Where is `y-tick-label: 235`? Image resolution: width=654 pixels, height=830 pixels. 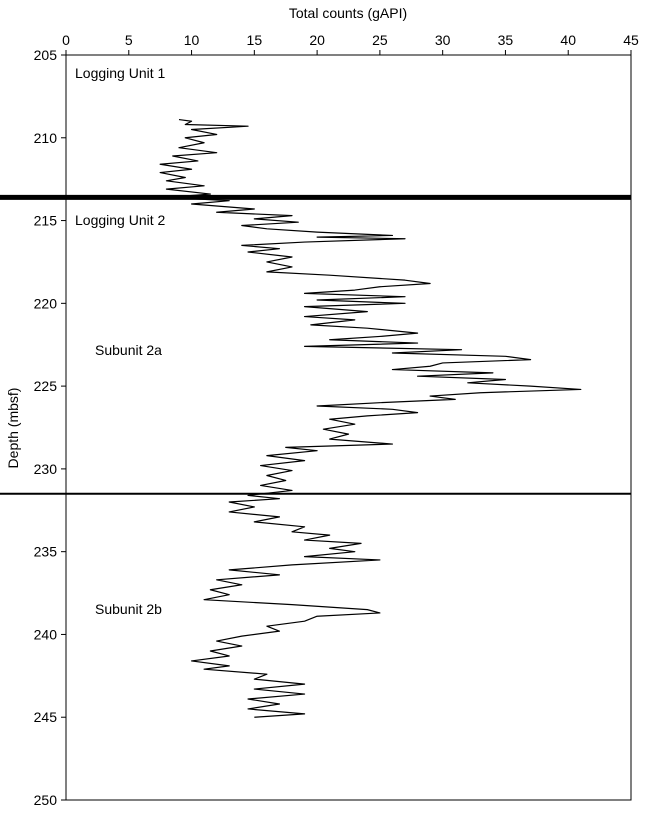
y-tick-label: 235 is located at coordinates (46, 552).